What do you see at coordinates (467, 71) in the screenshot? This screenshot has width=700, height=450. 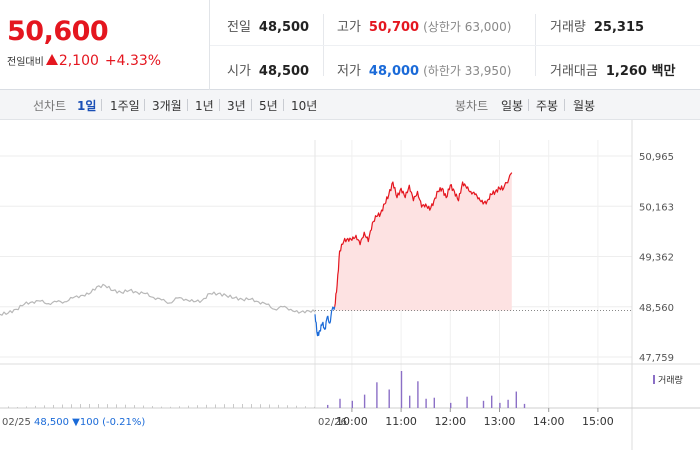 I see `lower-limit: (하한가 33,950)` at bounding box center [467, 71].